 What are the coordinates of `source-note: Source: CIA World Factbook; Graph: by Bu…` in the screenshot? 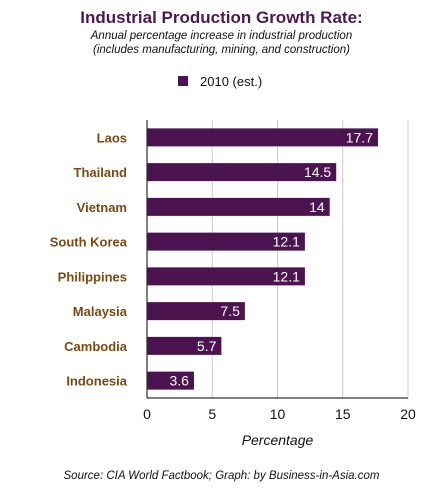 It's located at (221, 476).